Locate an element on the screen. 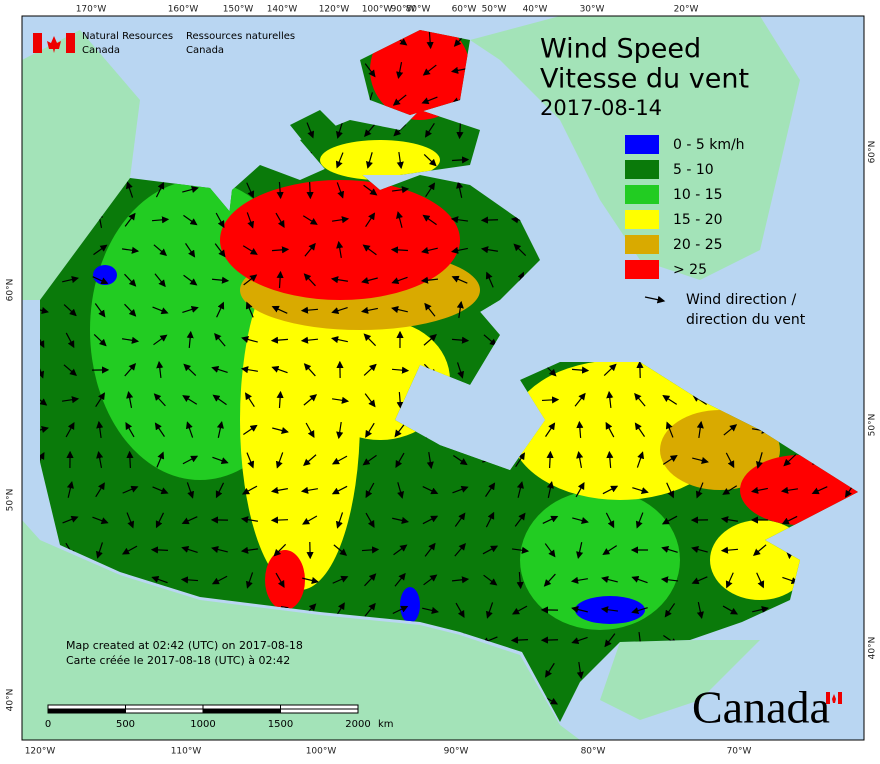  graticule-top: 50°W is located at coordinates (494, 10).